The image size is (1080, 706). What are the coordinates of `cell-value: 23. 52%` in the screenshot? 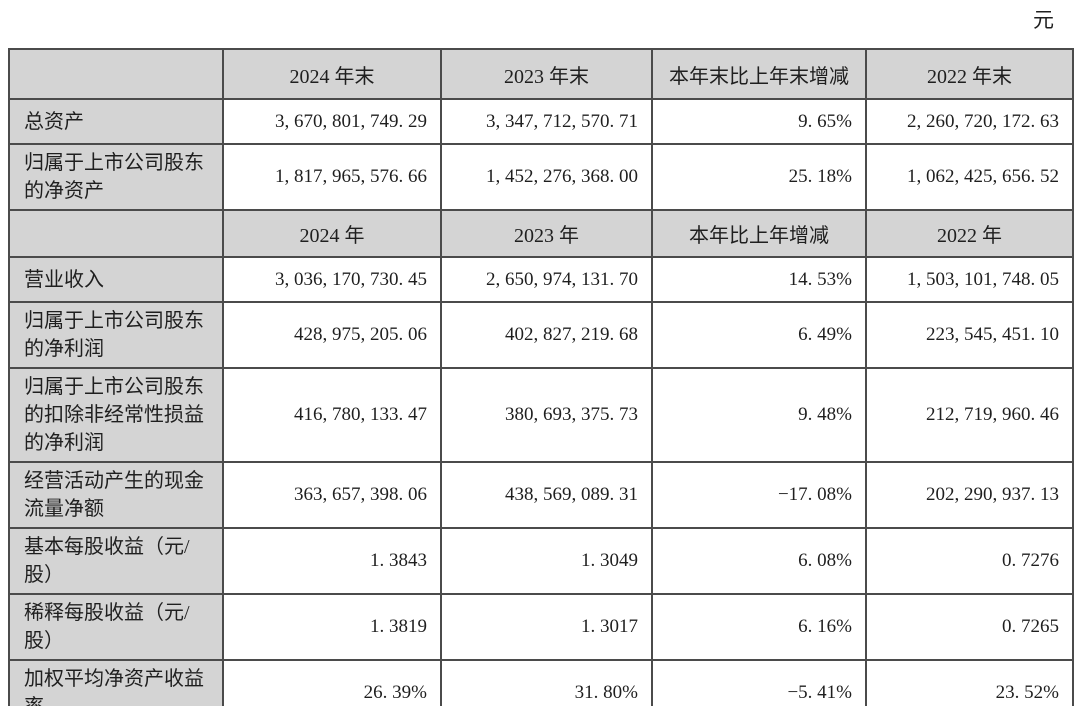 It's located at (969, 682).